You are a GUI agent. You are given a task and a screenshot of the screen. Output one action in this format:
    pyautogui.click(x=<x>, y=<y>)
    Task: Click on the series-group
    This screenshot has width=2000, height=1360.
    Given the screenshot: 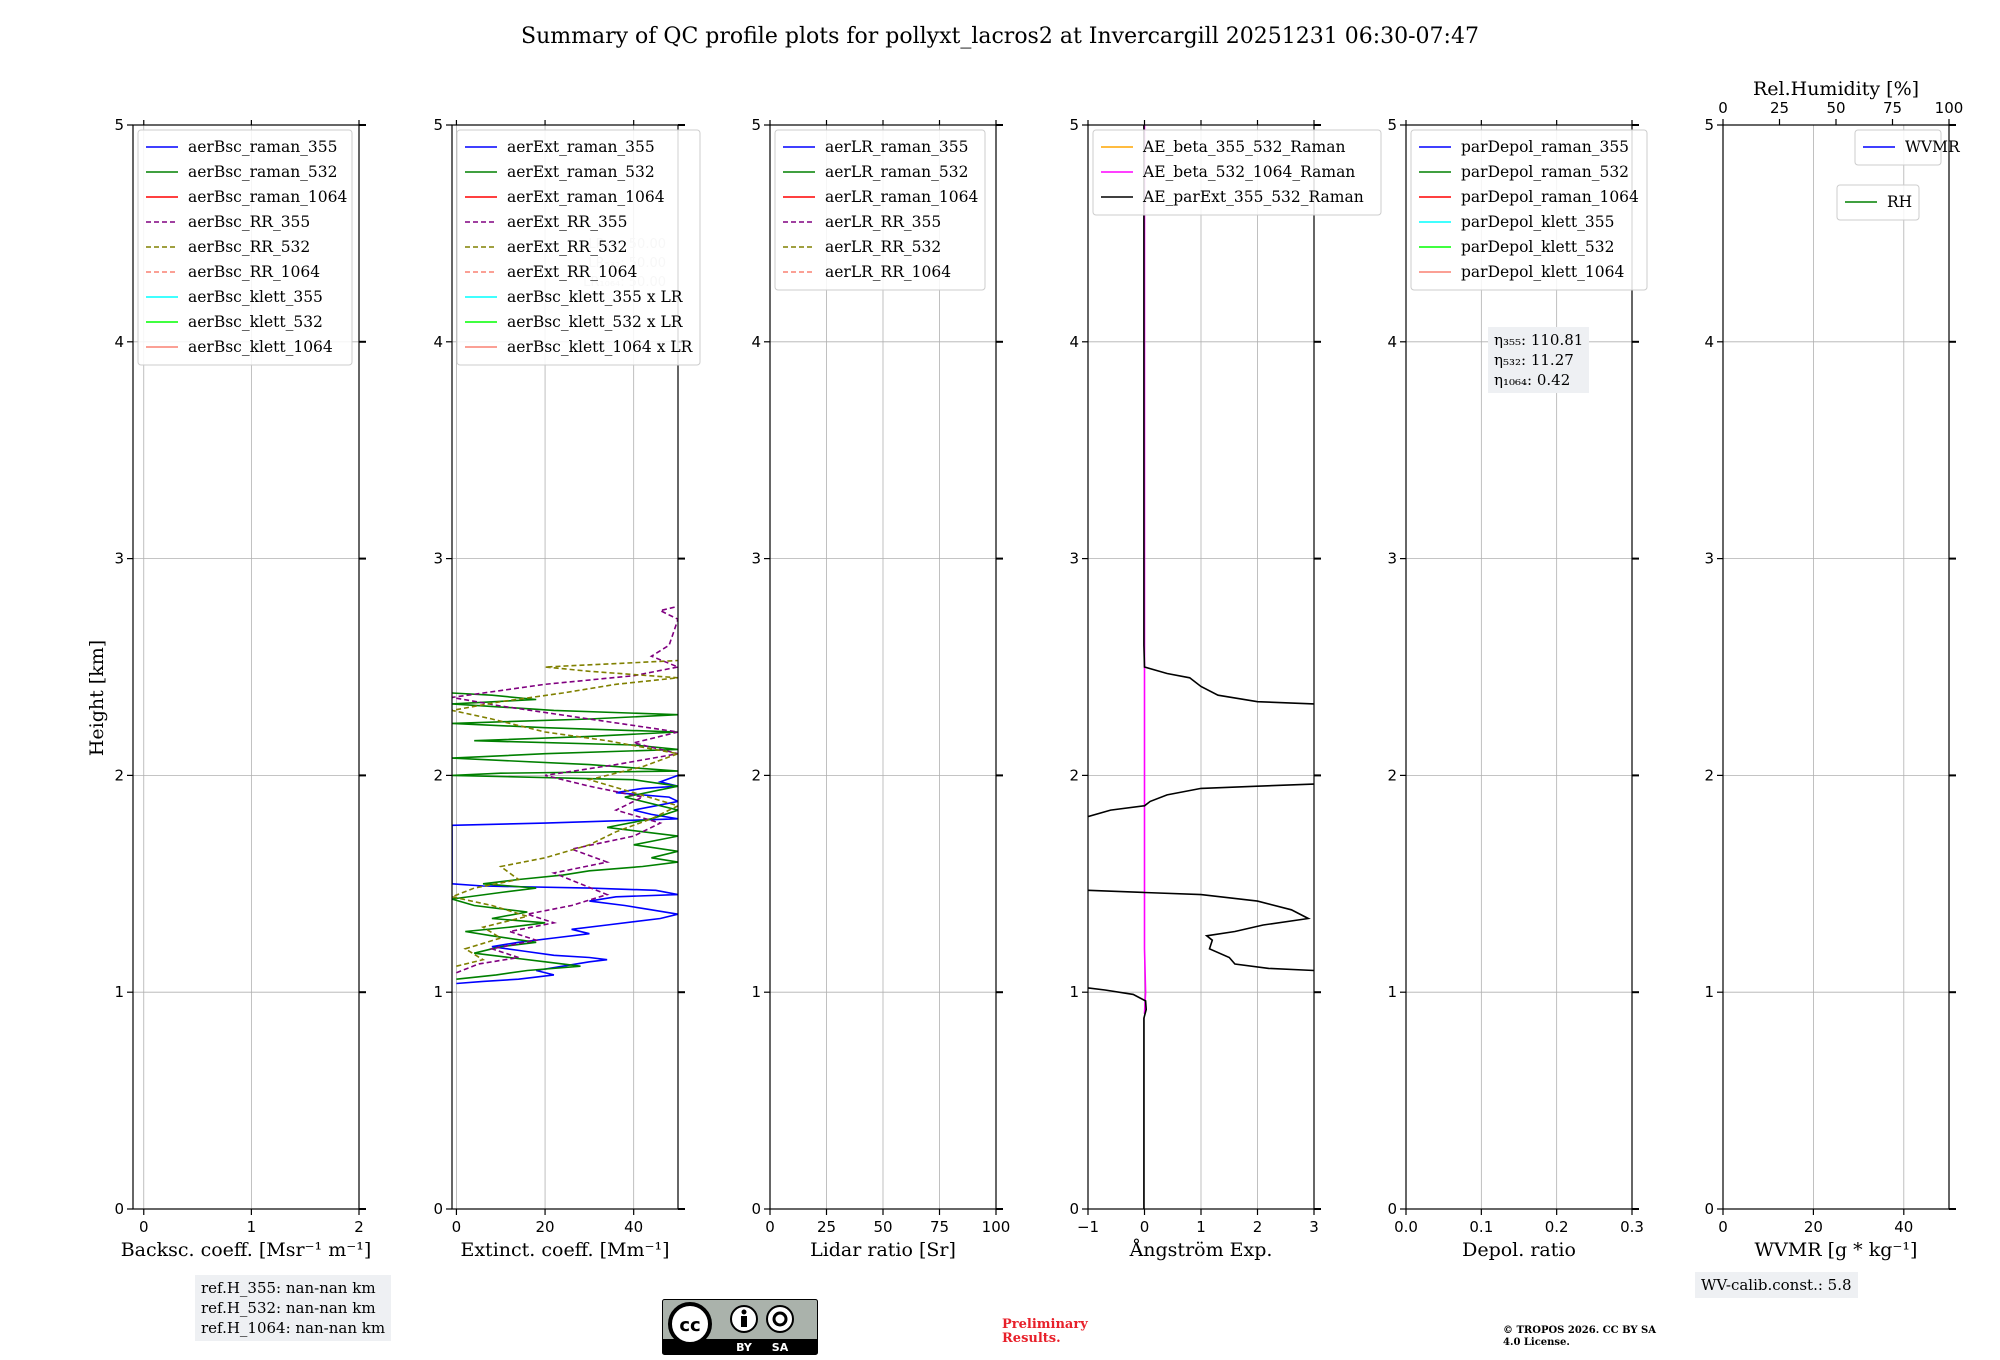 What is the action you would take?
    pyautogui.click(x=565, y=795)
    